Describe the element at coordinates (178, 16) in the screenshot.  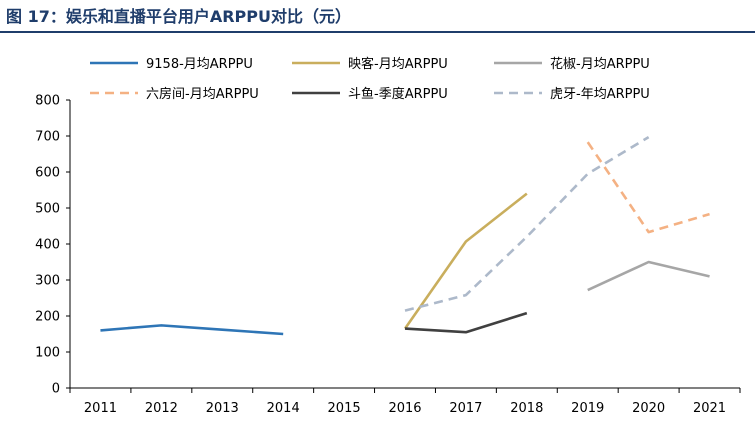
I see `figure-title: 图 17：娱乐和直播平台用户ARPPU对比（元）` at that location.